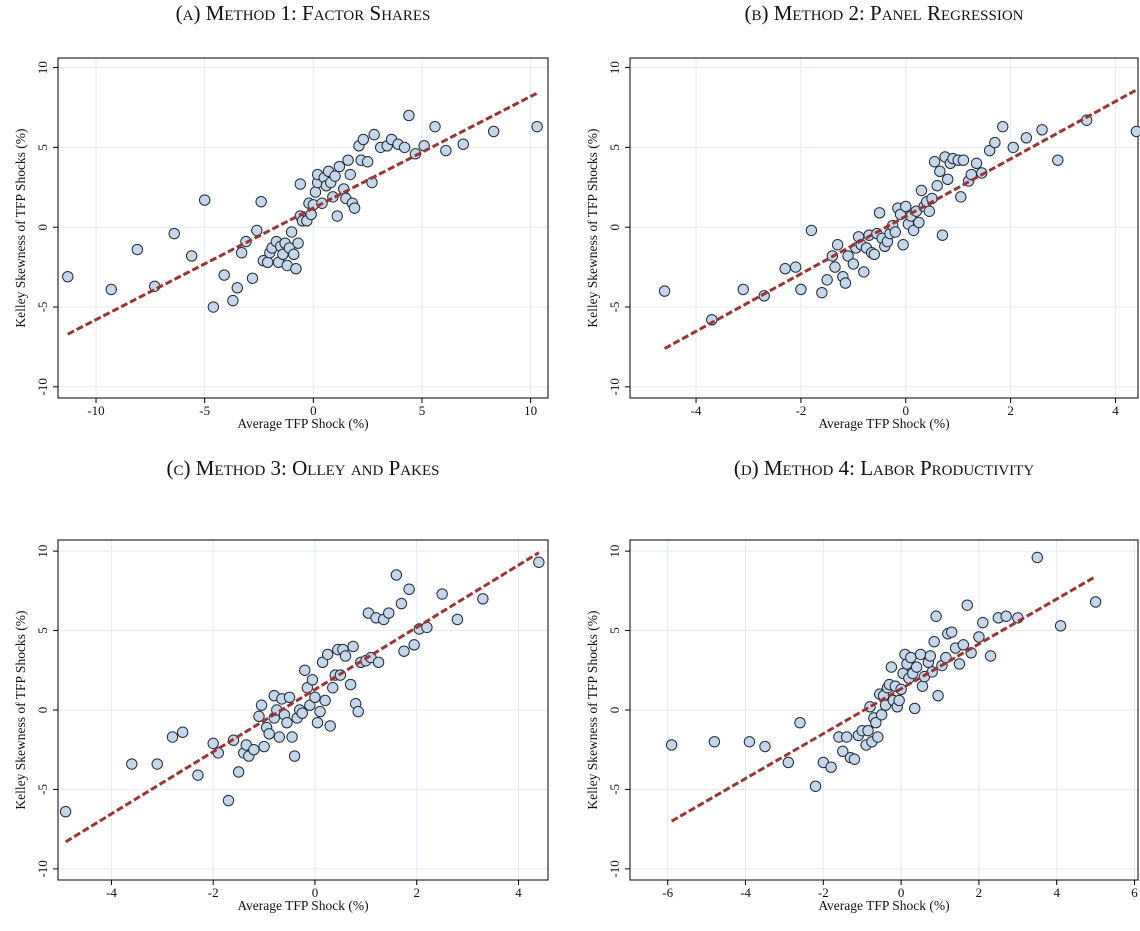 The height and width of the screenshot is (931, 1140). What do you see at coordinates (42, 386) in the screenshot?
I see `y-tick-label: -10` at bounding box center [42, 386].